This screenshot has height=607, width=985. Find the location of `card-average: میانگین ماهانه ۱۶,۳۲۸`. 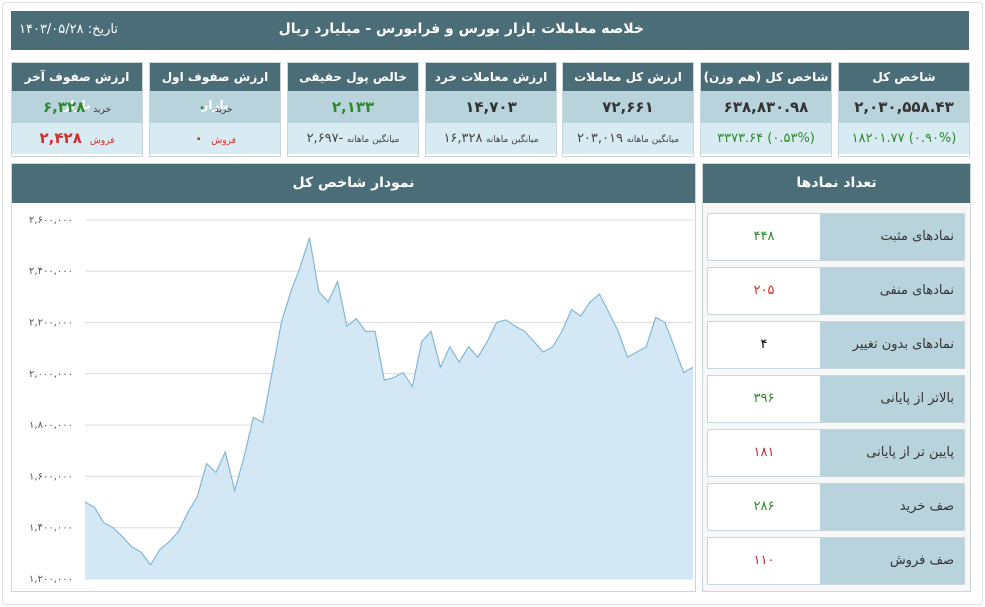

card-average: میانگین ماهانه ۱۶,۳۲۸ is located at coordinates (491, 138).